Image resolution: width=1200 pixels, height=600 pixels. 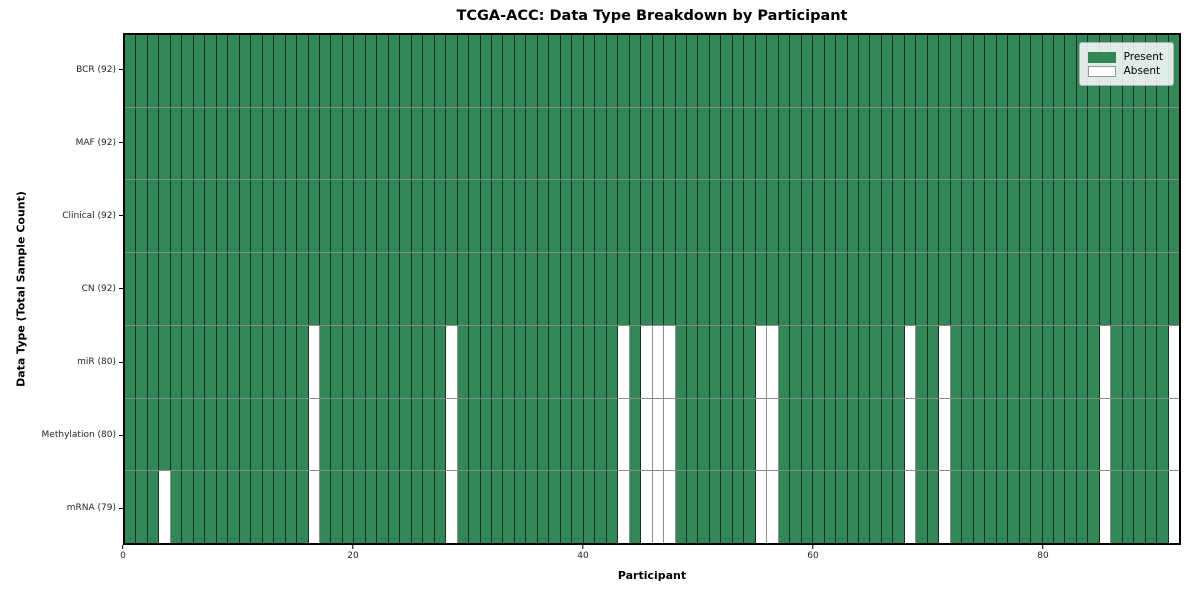 I want to click on x-tick-label: 40, so click(x=583, y=553).